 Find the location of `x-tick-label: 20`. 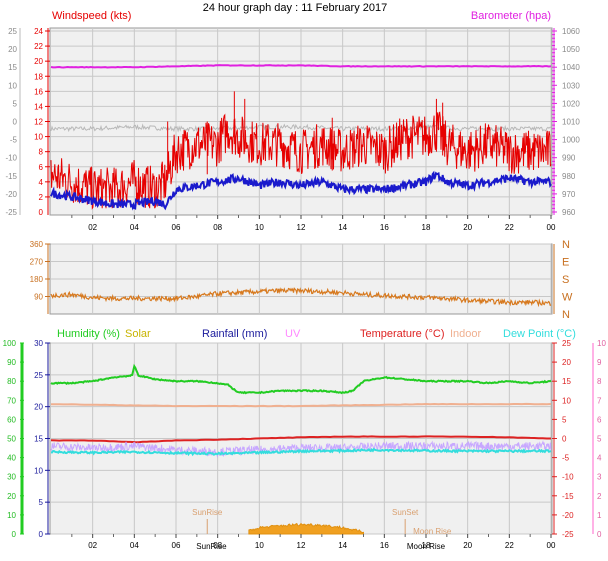

x-tick-label: 20 is located at coordinates (467, 545).